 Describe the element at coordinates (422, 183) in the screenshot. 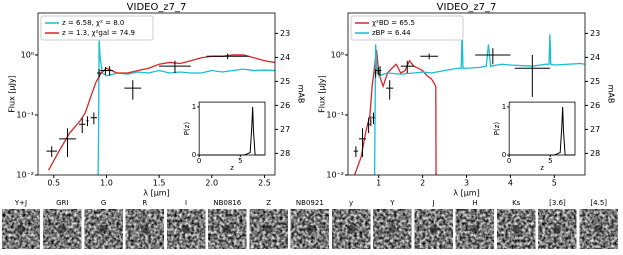

I see `x-tick-label: 2` at that location.